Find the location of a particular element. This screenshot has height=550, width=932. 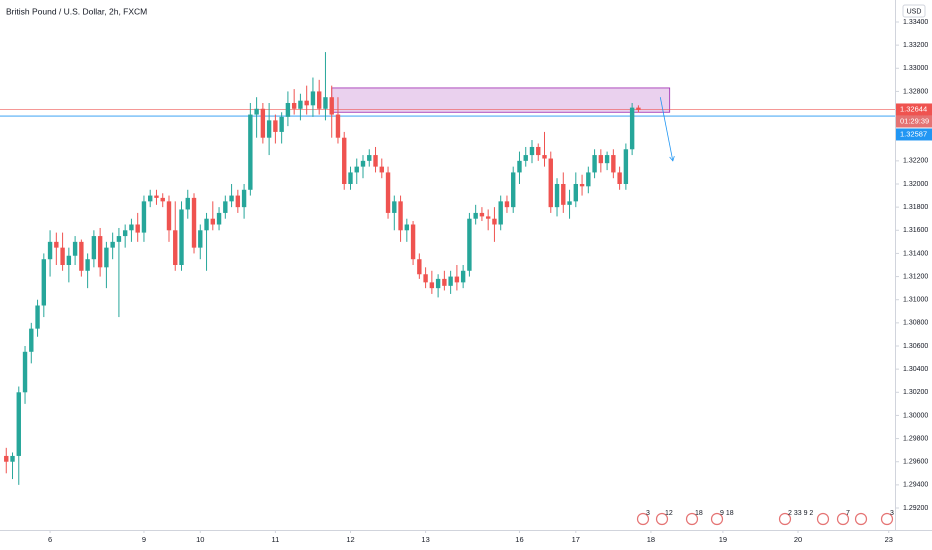

y-tick-label: 1.30800 is located at coordinates (915, 323).